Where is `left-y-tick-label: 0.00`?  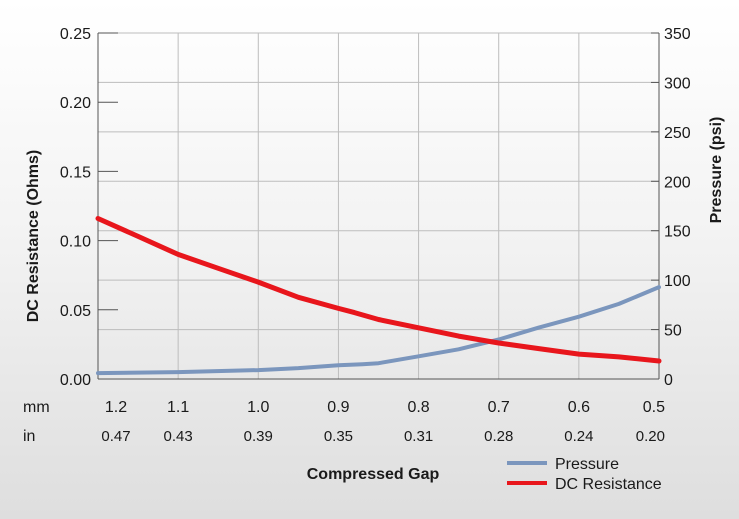
left-y-tick-label: 0.00 is located at coordinates (75, 380).